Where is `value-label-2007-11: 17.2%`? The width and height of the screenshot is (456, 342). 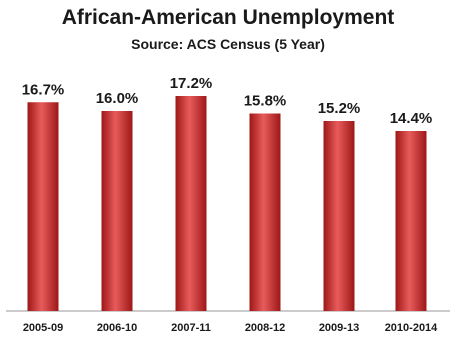 value-label-2007-11: 17.2% is located at coordinates (191, 83).